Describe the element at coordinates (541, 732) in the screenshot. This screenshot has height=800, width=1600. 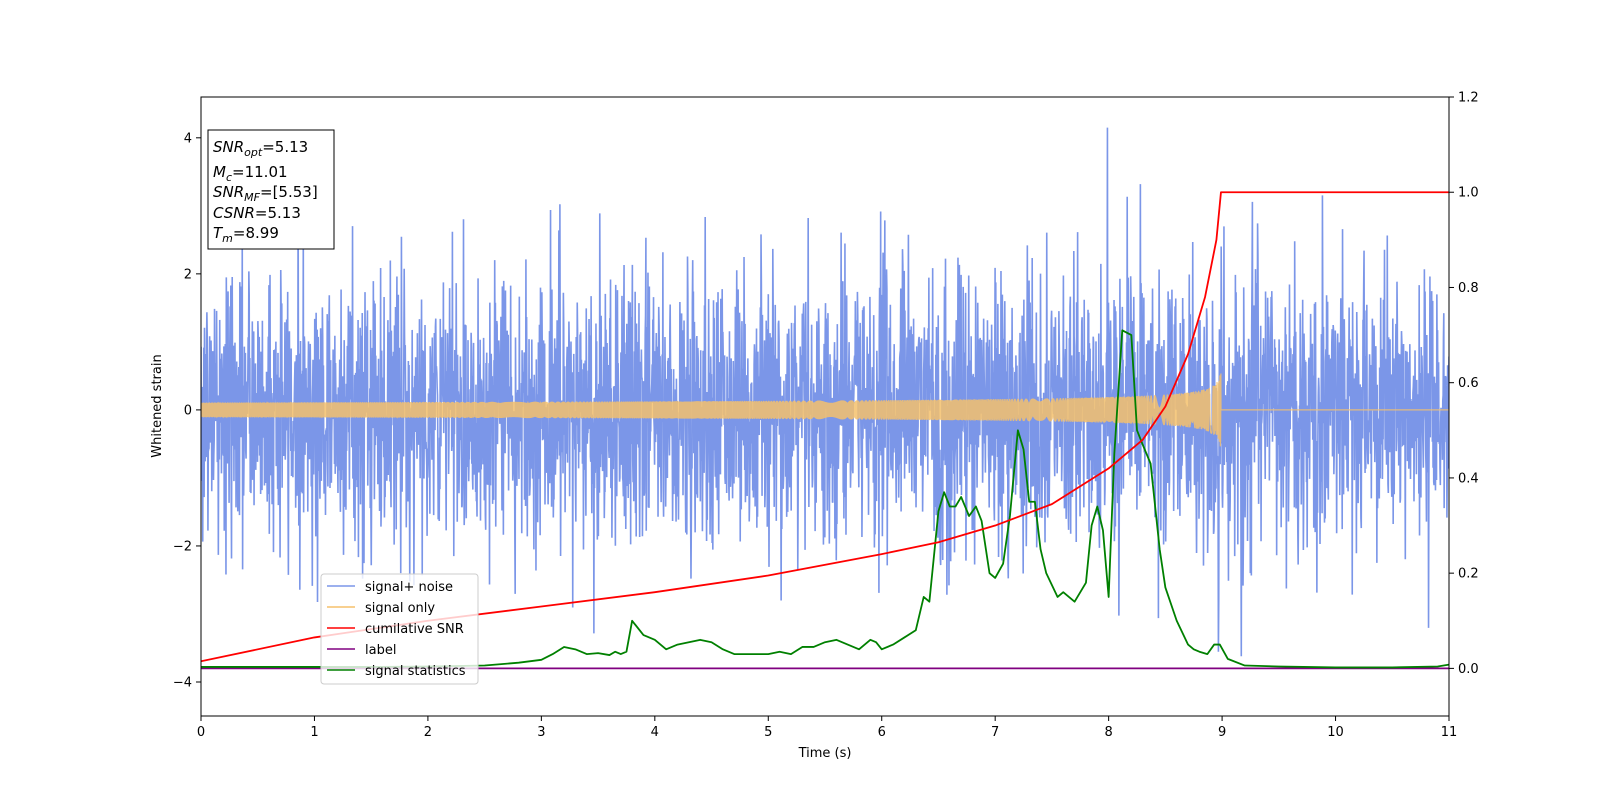
I see `x-tick-label: 3` at that location.